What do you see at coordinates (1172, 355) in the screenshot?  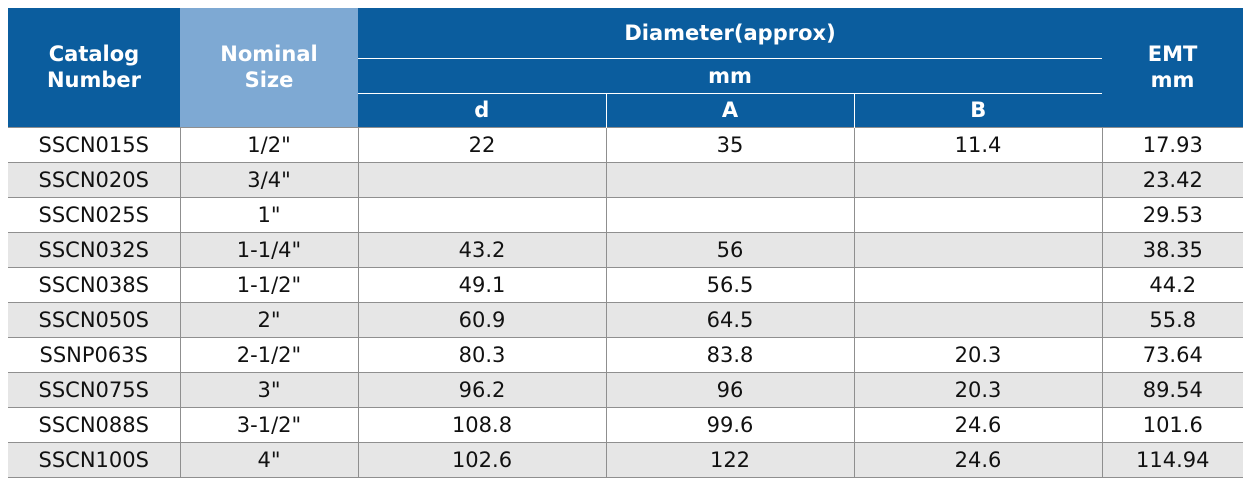 I see `cell-emt: 73.64` at bounding box center [1172, 355].